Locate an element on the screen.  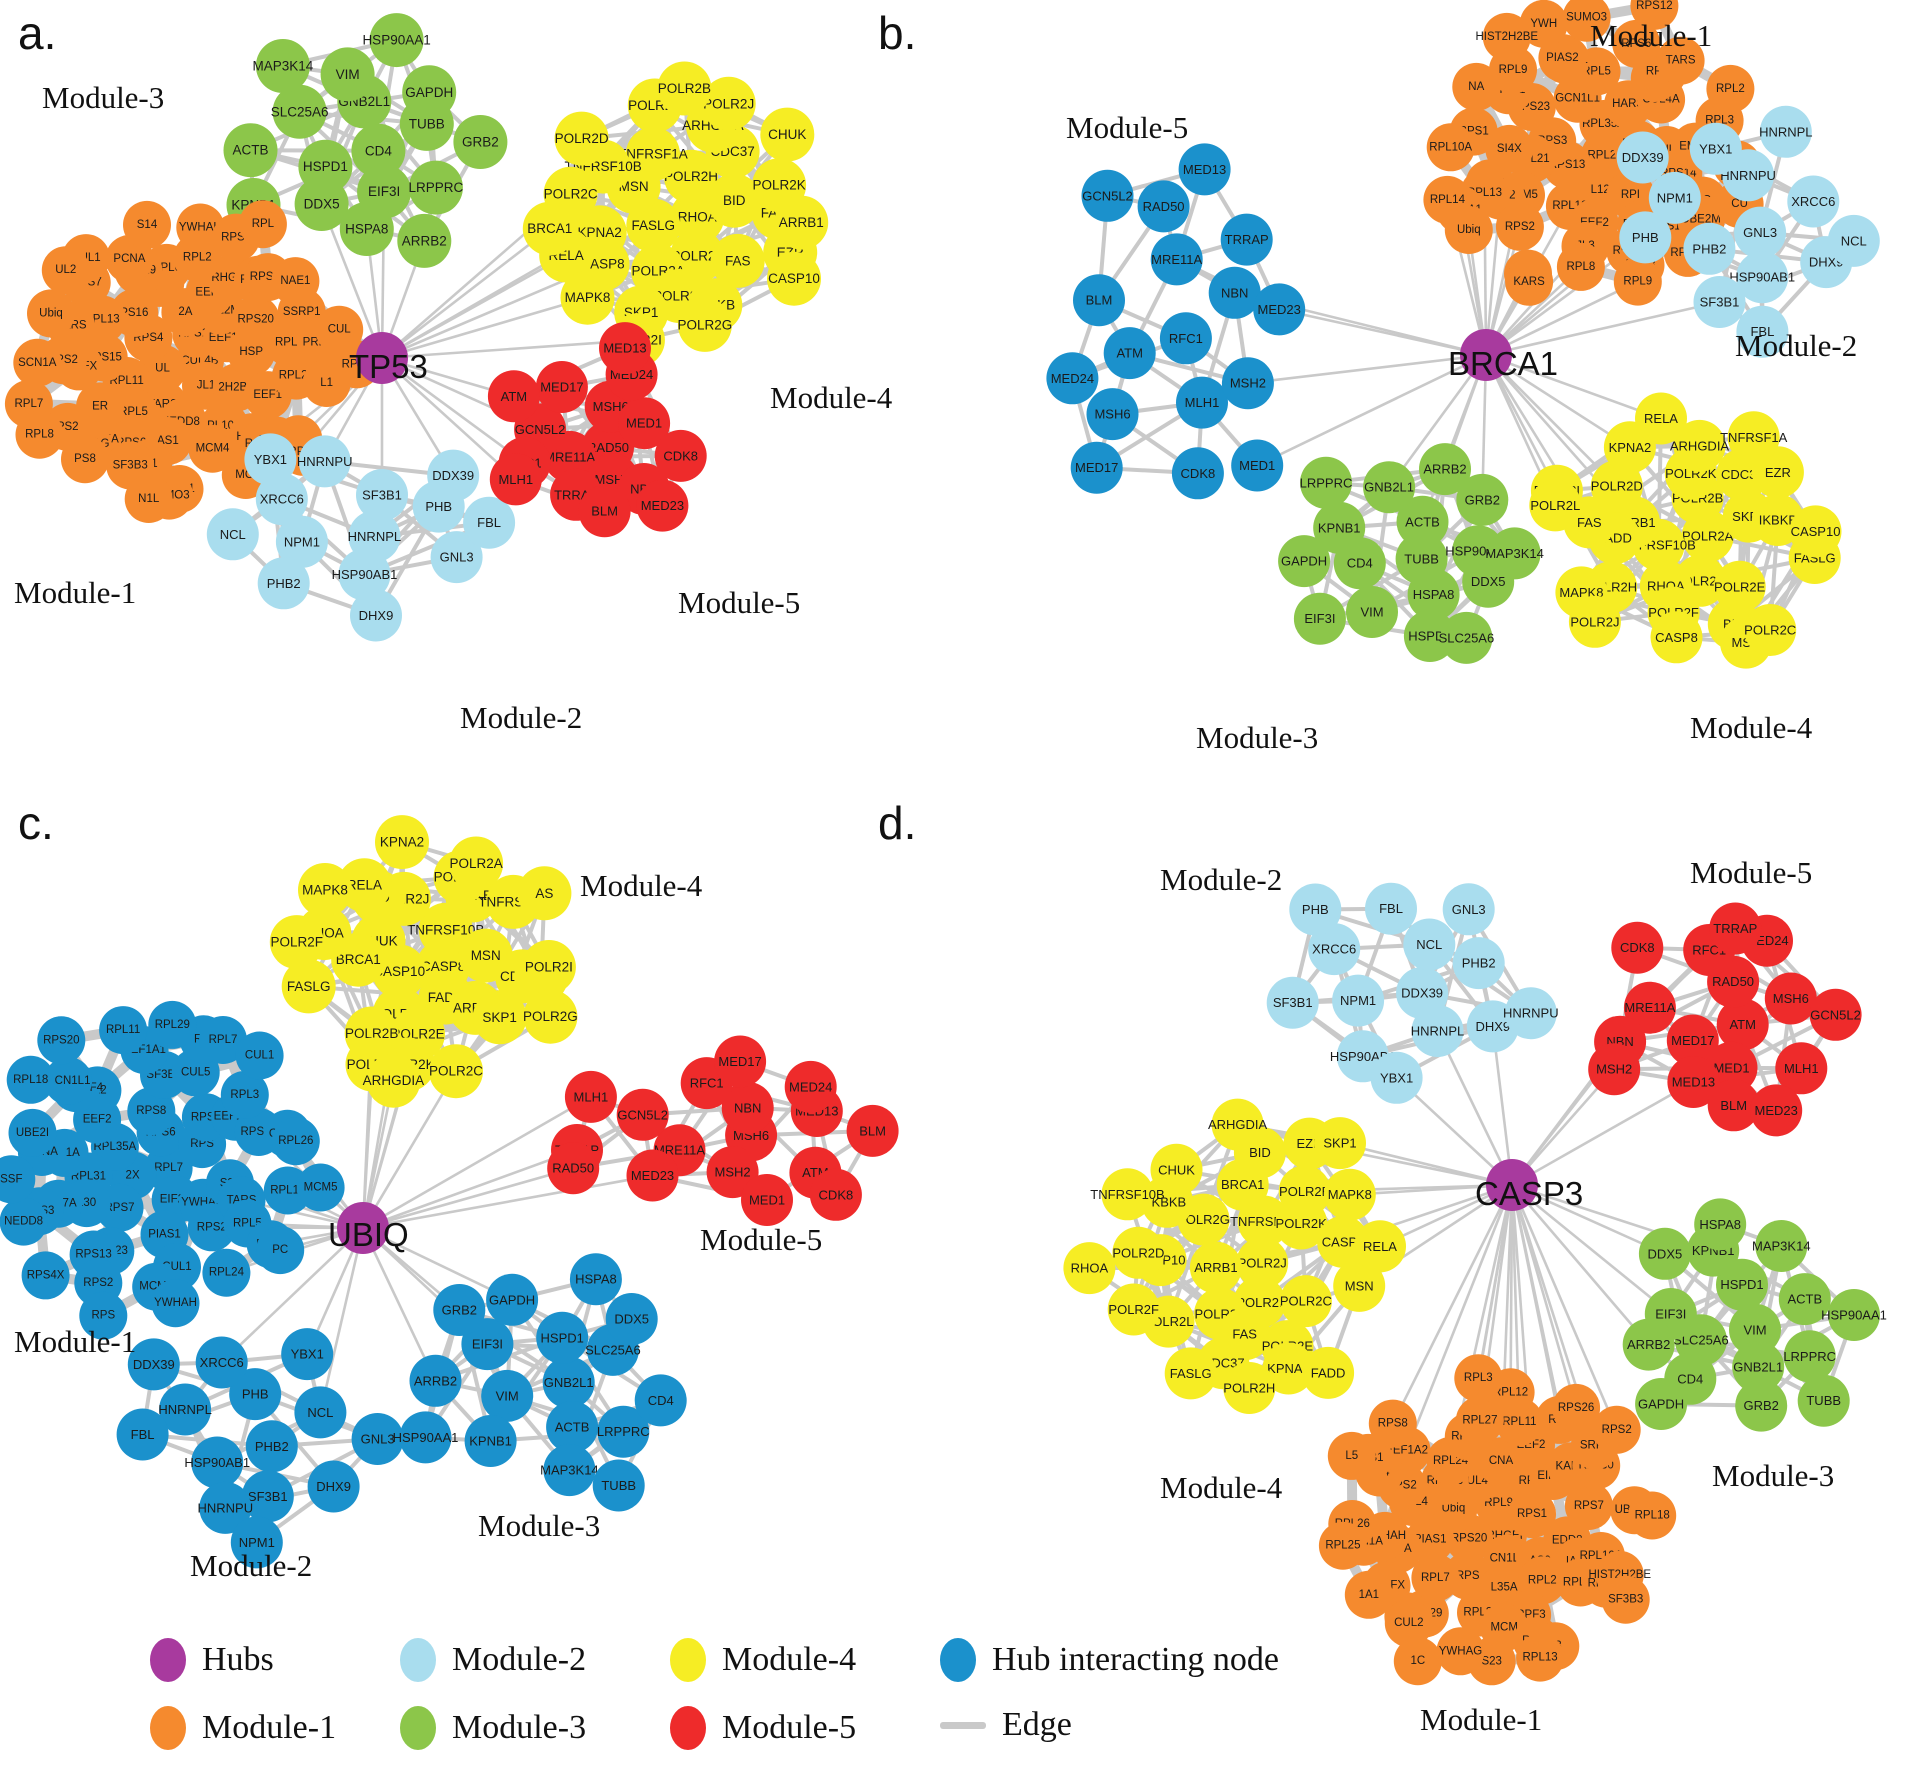
network-node: MLH1 is located at coordinates (590, 1096).